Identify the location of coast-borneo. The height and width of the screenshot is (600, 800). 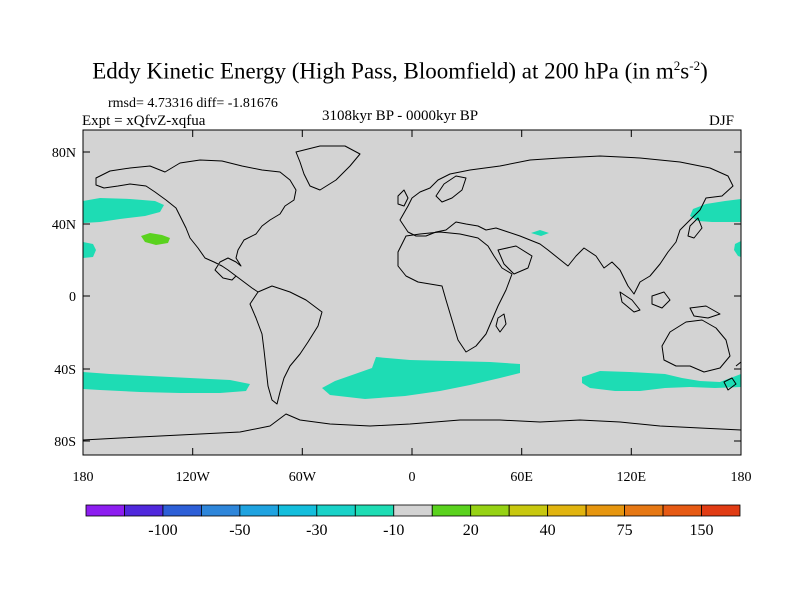
(661, 300).